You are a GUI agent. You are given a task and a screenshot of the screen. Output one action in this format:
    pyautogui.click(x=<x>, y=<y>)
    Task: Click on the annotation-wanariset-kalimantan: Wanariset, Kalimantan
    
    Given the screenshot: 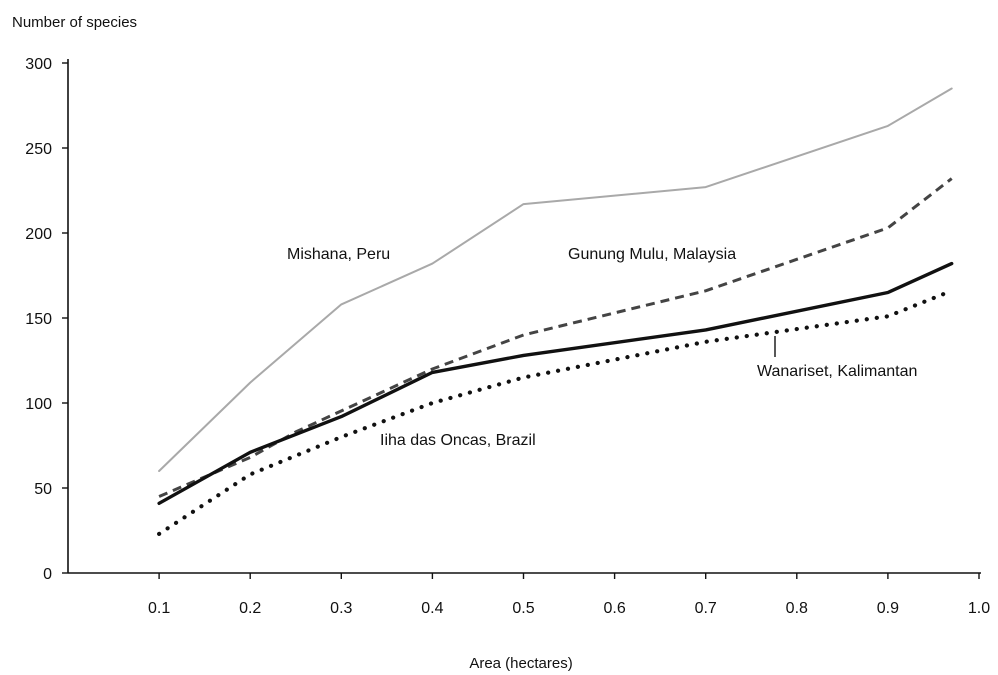 What is the action you would take?
    pyautogui.click(x=837, y=371)
    